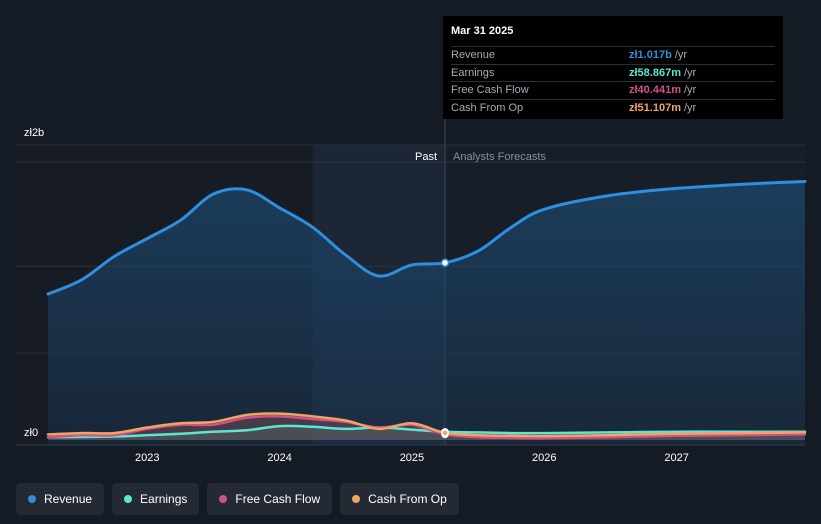 Image resolution: width=821 pixels, height=524 pixels. What do you see at coordinates (164, 499) in the screenshot?
I see `legend-label: Earnings` at bounding box center [164, 499].